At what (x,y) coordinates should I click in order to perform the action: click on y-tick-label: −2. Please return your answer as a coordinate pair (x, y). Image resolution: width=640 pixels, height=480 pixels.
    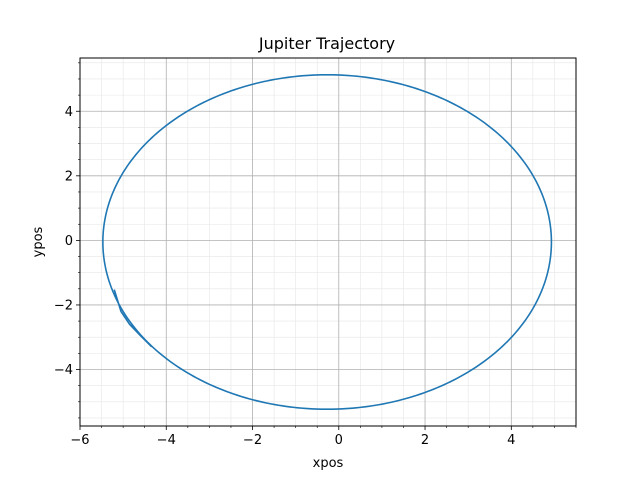
    Looking at the image, I should click on (63, 305).